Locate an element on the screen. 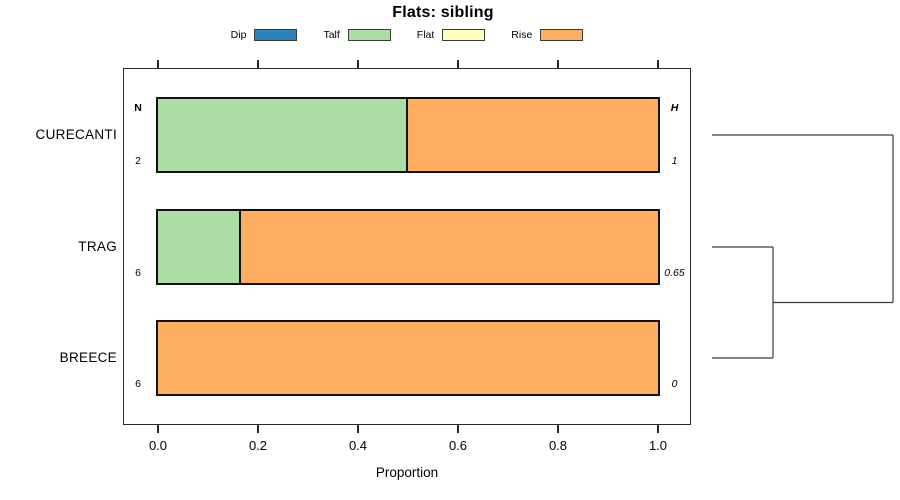 Image resolution: width=900 pixels, height=500 pixels. category-label-curecanti: CURECANTI is located at coordinates (76, 134).